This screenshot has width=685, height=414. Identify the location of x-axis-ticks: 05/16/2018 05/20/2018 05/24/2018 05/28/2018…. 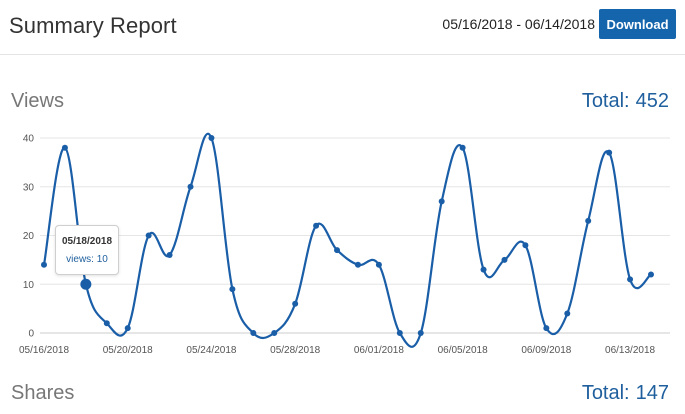
(337, 350).